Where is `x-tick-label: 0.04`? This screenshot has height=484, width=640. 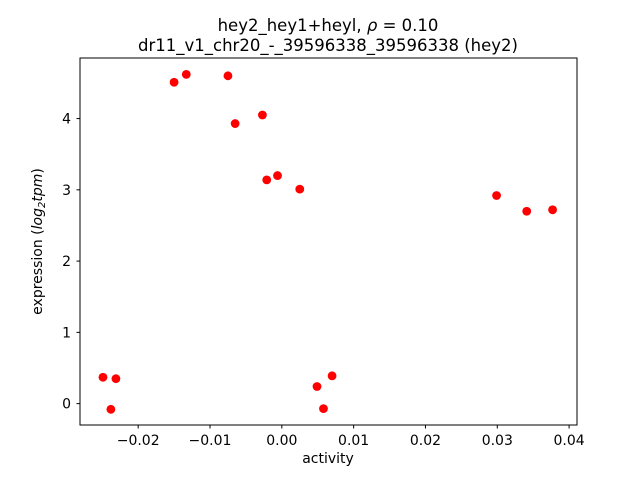
x-tick-label: 0.04 is located at coordinates (569, 441).